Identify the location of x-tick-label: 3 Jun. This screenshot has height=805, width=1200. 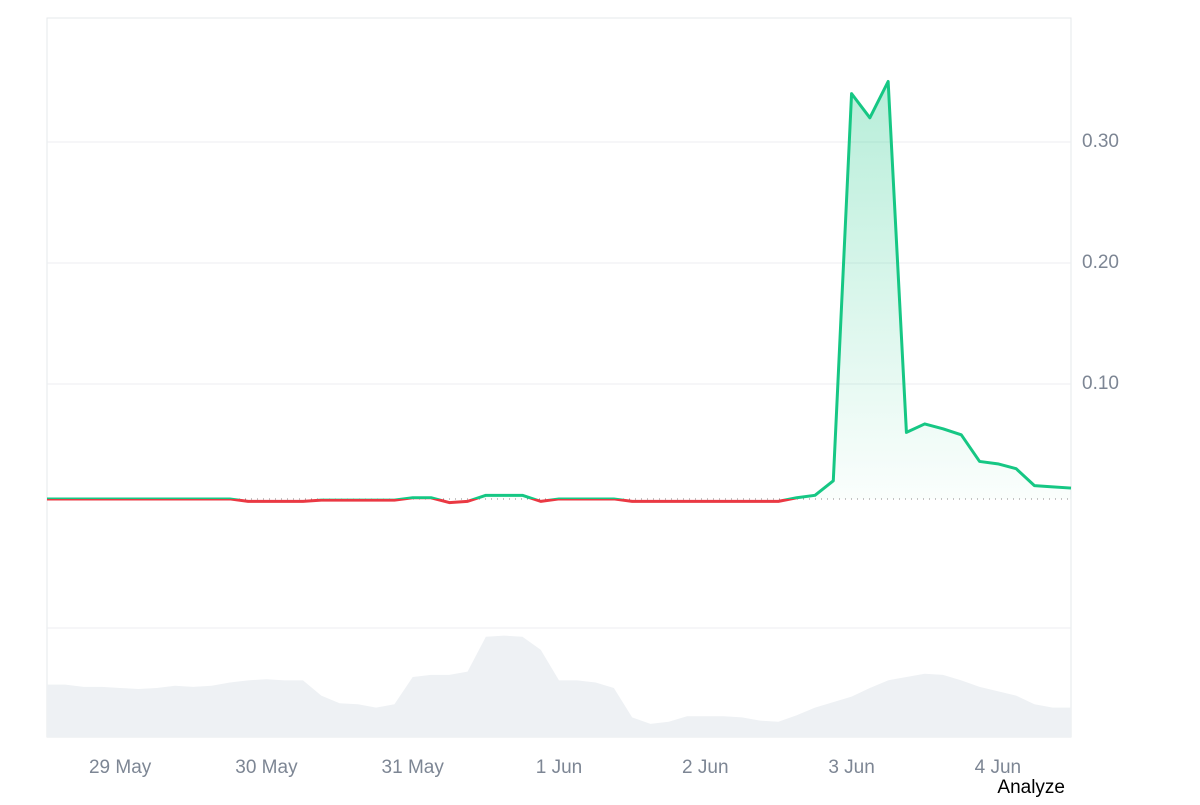
(851, 767).